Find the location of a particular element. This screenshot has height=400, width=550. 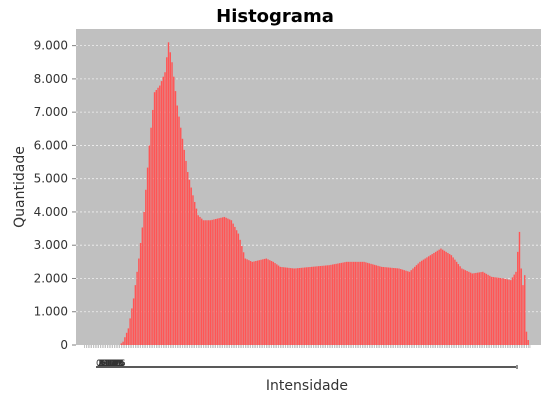

x-tick-label: 7 is located at coordinates (104, 364).